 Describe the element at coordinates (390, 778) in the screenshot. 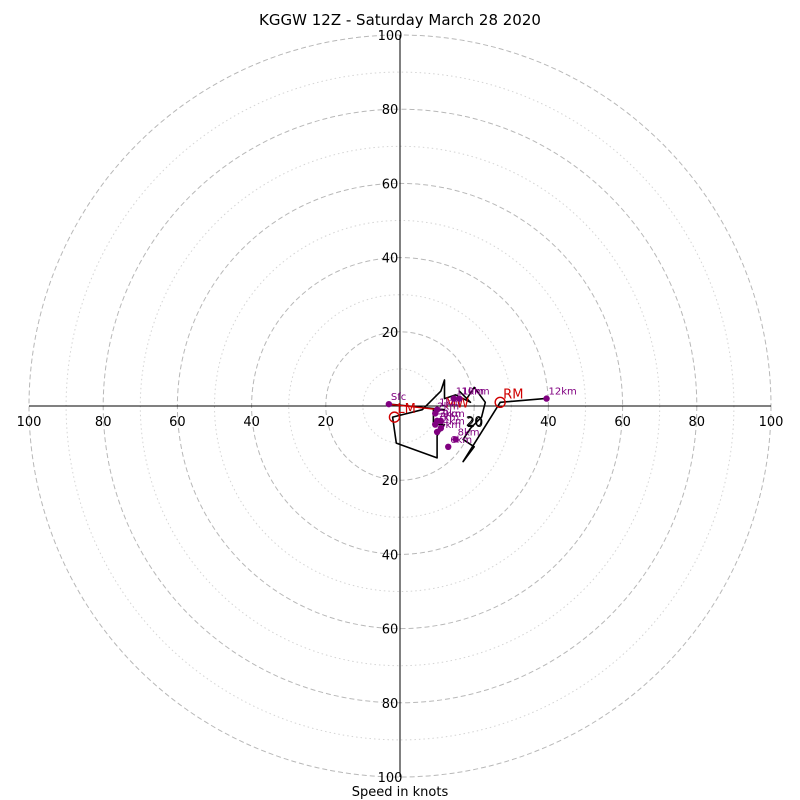

I see `tick-label-bottom: 100` at that location.